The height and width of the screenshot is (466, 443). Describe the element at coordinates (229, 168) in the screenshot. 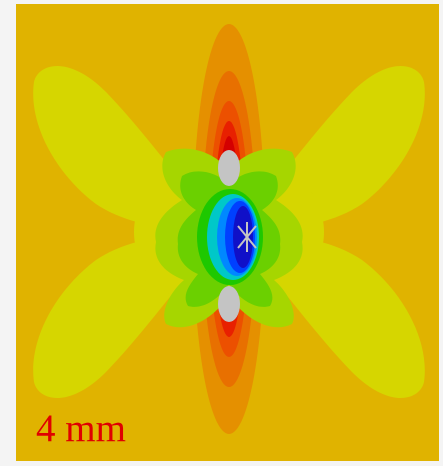

I see `hole-top` at that location.